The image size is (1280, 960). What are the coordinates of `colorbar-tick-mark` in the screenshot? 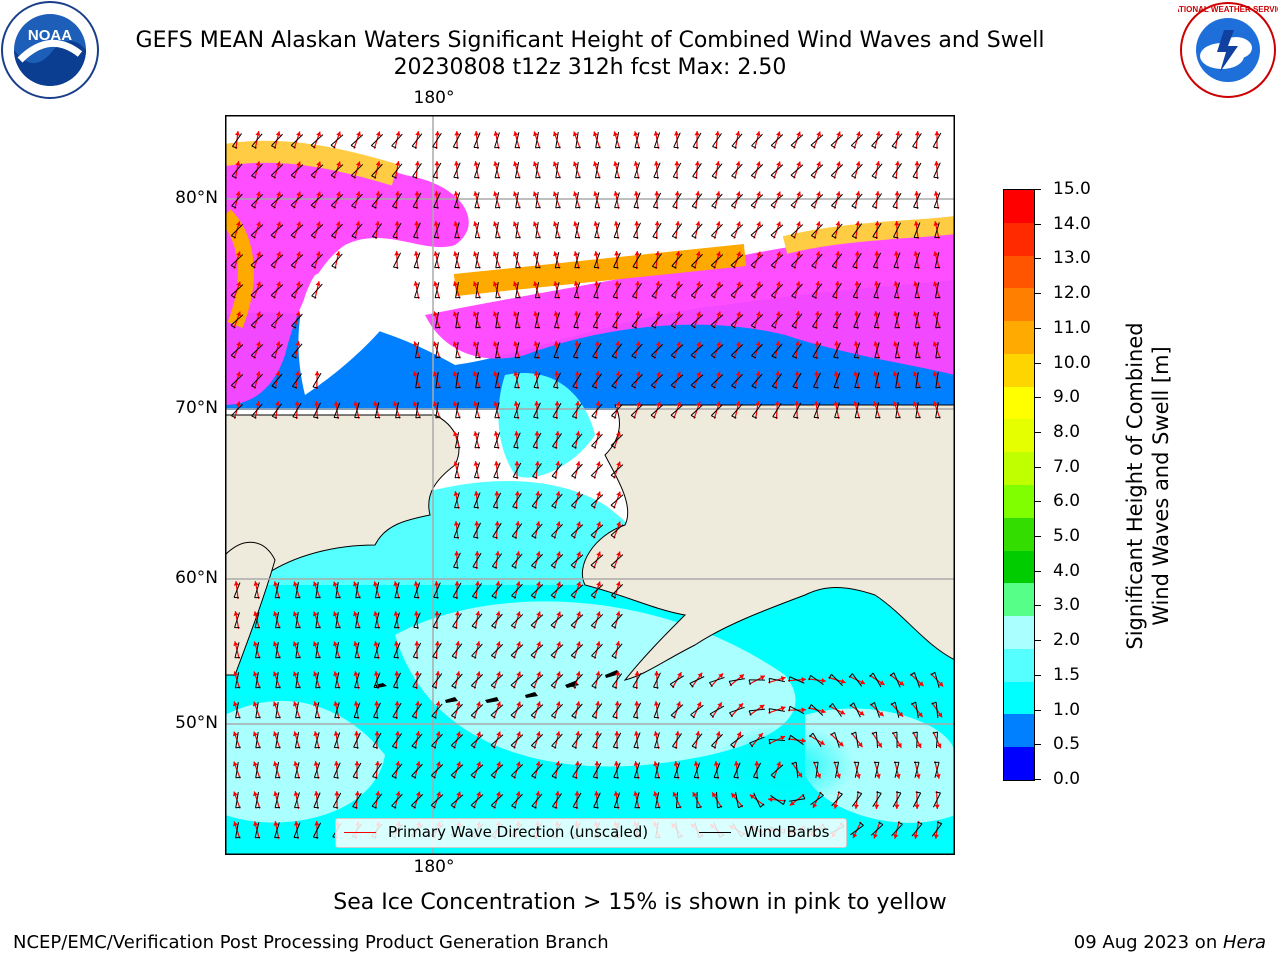 It's located at (1037, 675).